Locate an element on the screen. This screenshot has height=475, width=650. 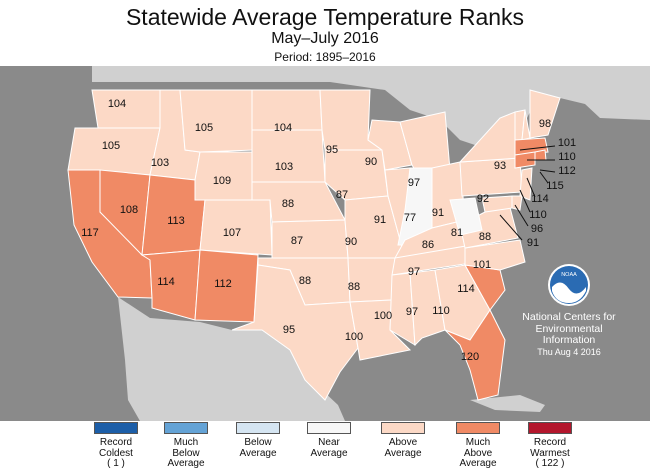
rank-label-pa: 92 is located at coordinates (483, 199).